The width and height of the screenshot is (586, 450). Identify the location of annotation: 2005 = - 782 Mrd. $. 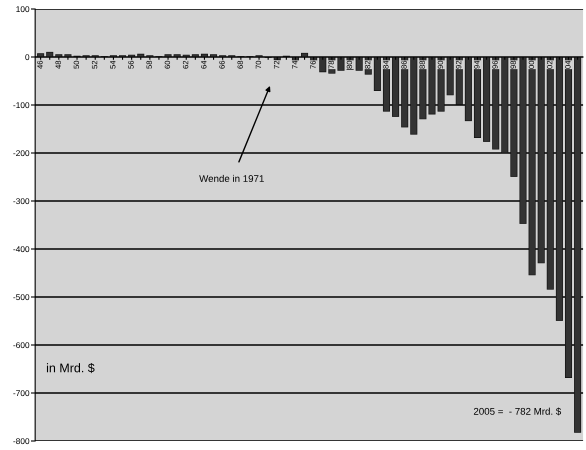
(518, 412).